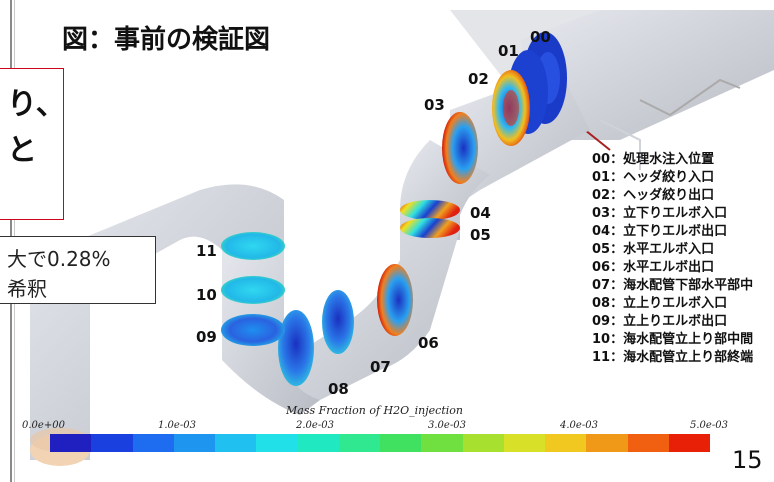  I want to click on colorbar, so click(380, 443).